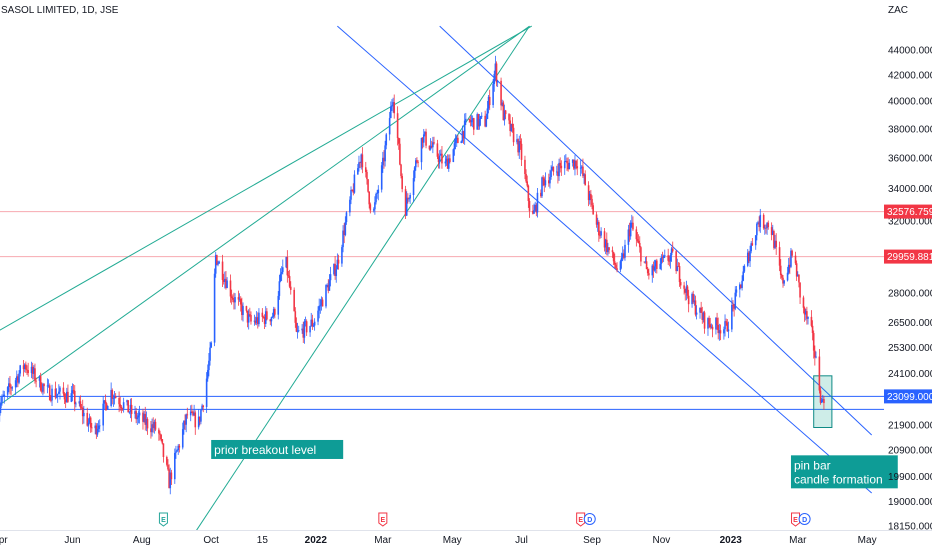 This screenshot has width=932, height=555. What do you see at coordinates (908, 256) in the screenshot?
I see `price-label-background` at bounding box center [908, 256].